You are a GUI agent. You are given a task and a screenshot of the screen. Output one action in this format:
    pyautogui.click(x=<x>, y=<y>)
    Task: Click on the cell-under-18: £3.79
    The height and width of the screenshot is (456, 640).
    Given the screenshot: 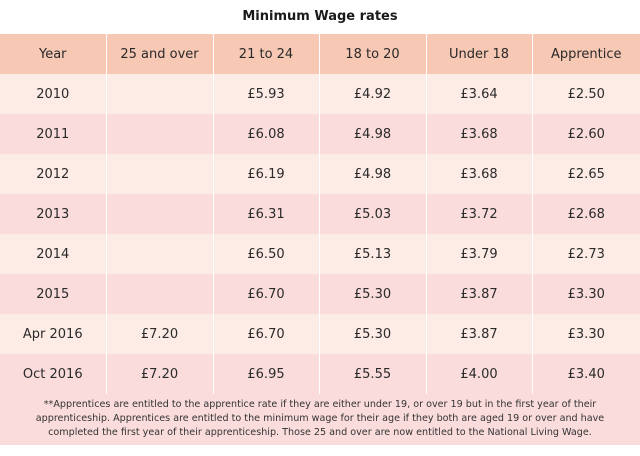 What is the action you would take?
    pyautogui.click(x=479, y=254)
    